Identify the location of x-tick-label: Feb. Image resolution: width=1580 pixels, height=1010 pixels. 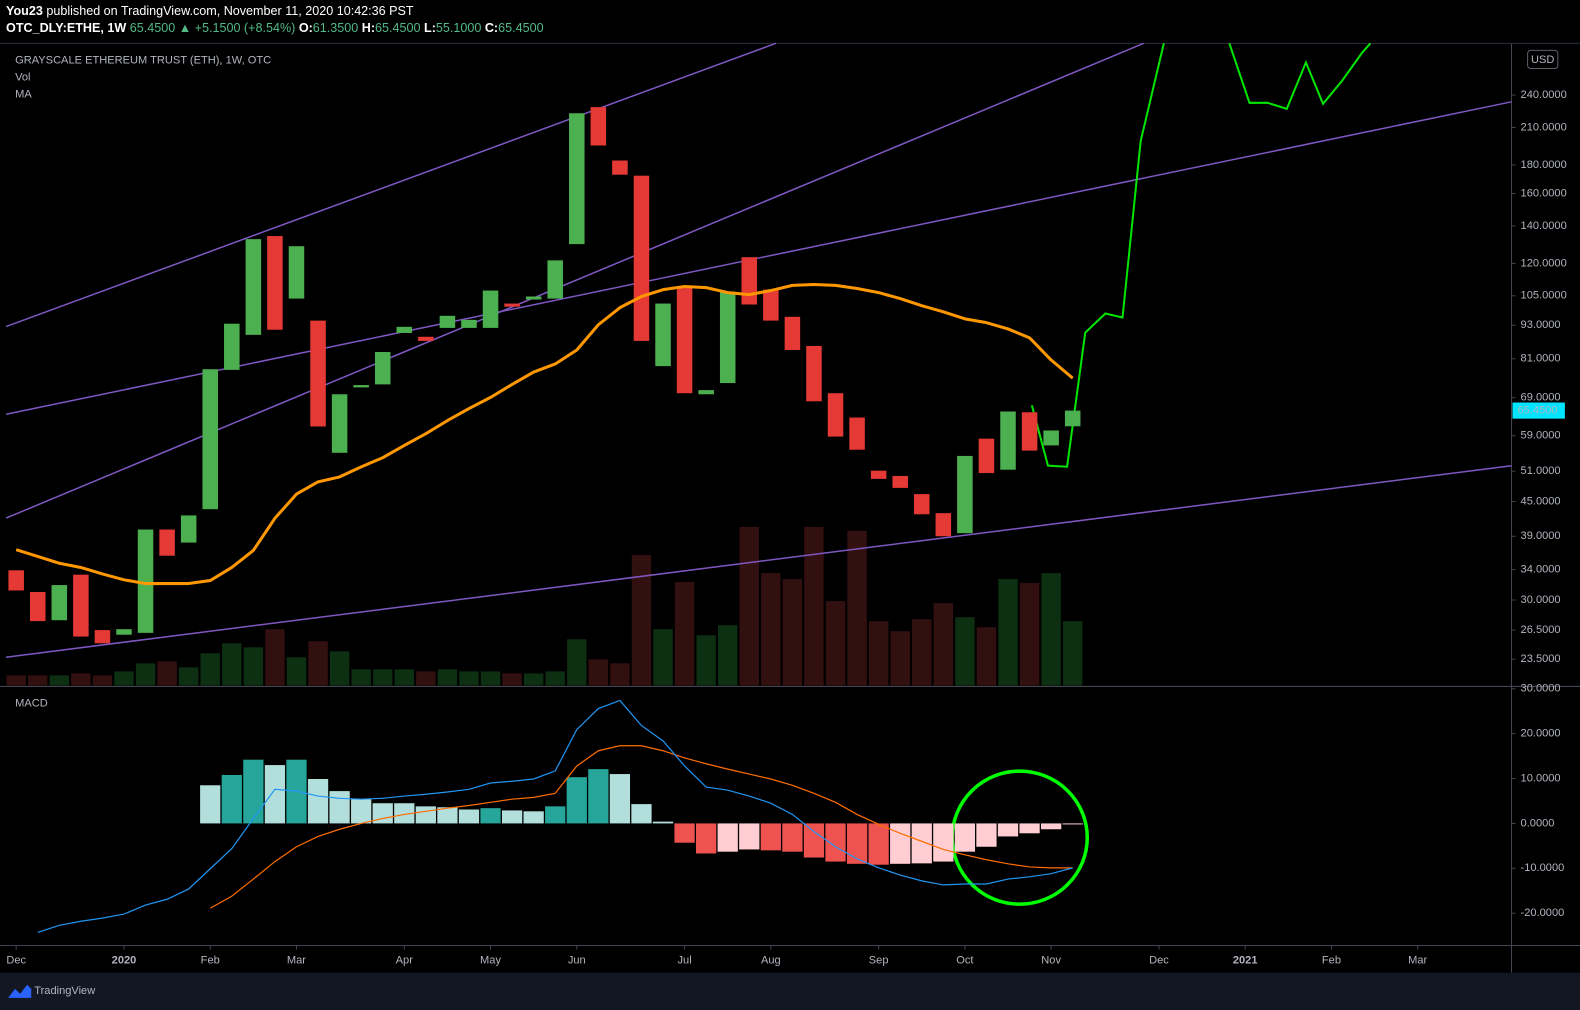
(1331, 961).